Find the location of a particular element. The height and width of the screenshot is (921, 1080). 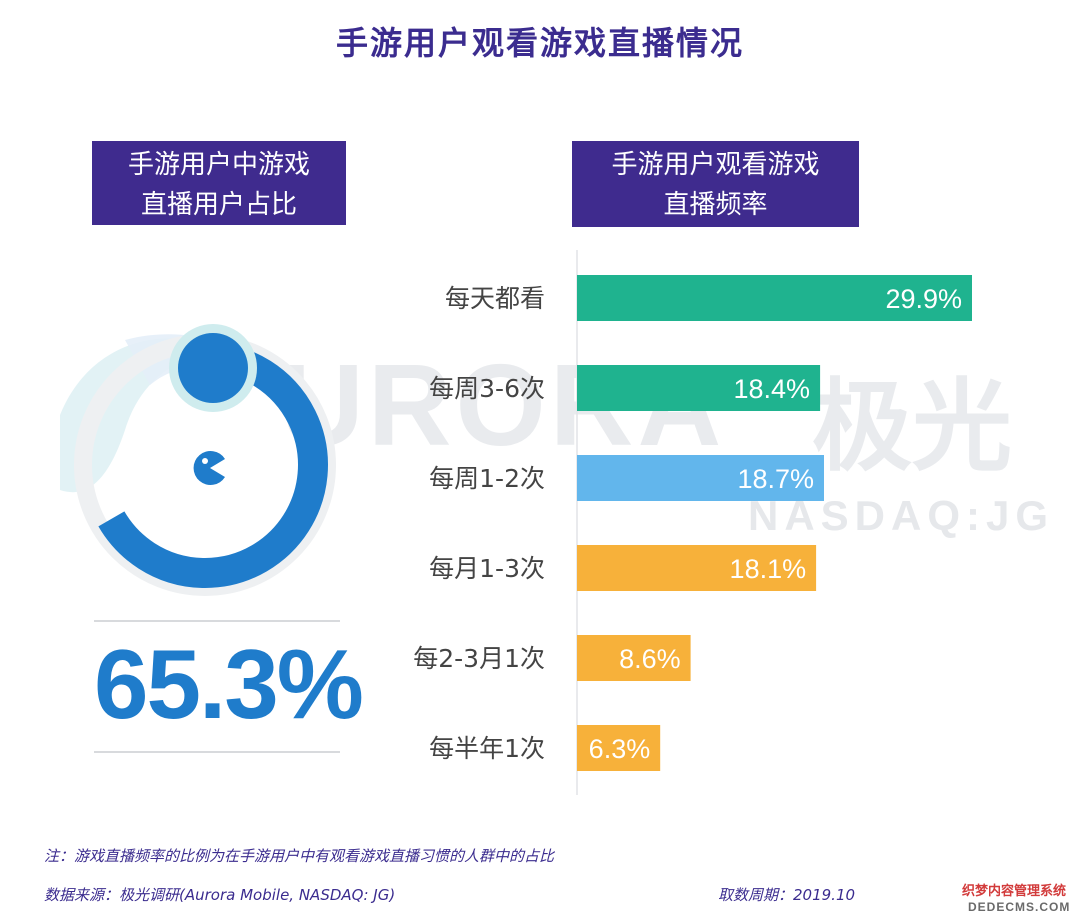

donut-ring is located at coordinates (213, 465).